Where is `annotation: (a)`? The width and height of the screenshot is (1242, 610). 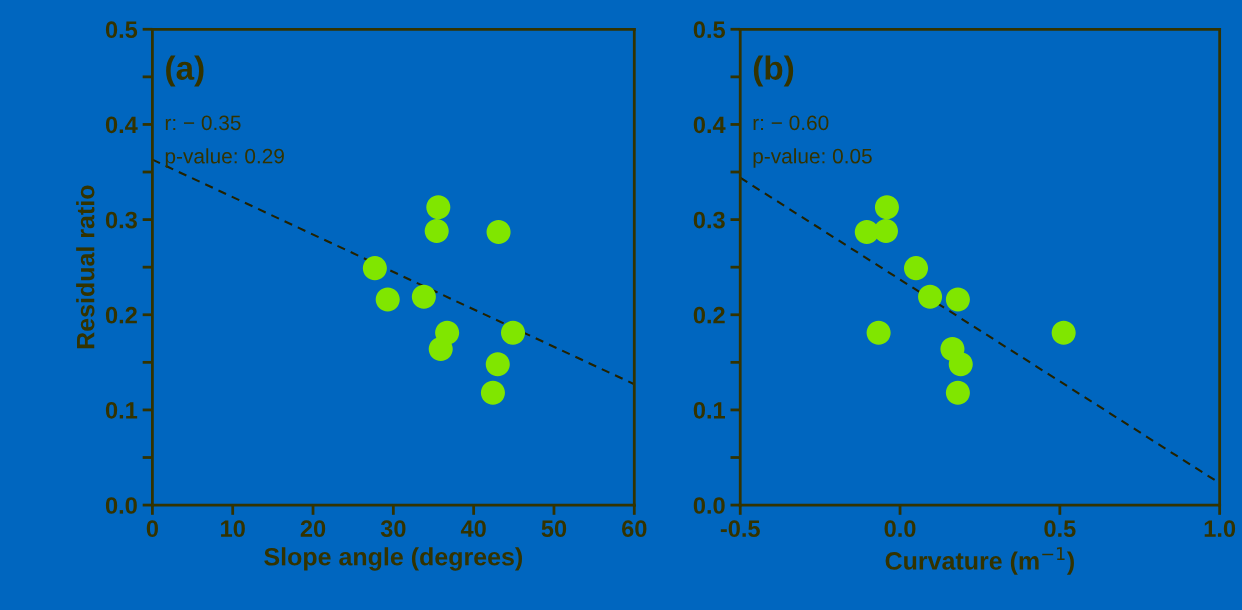 annotation: (a) is located at coordinates (185, 71).